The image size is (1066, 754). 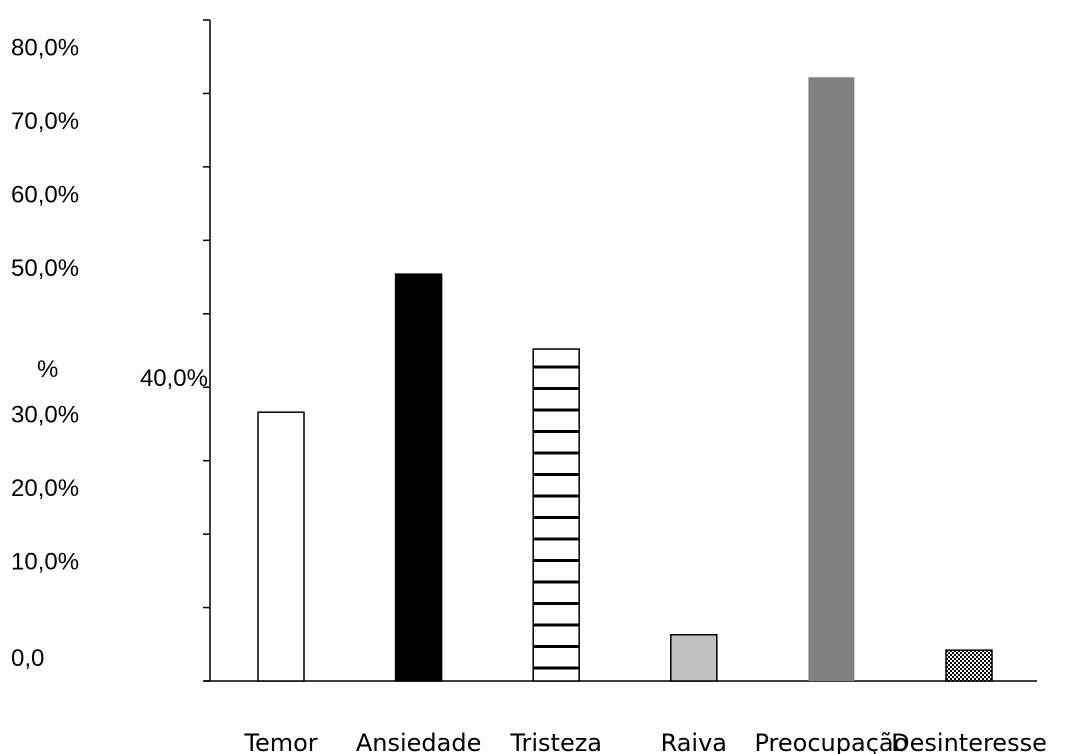 What do you see at coordinates (280, 741) in the screenshot?
I see `x-category-label: Temor` at bounding box center [280, 741].